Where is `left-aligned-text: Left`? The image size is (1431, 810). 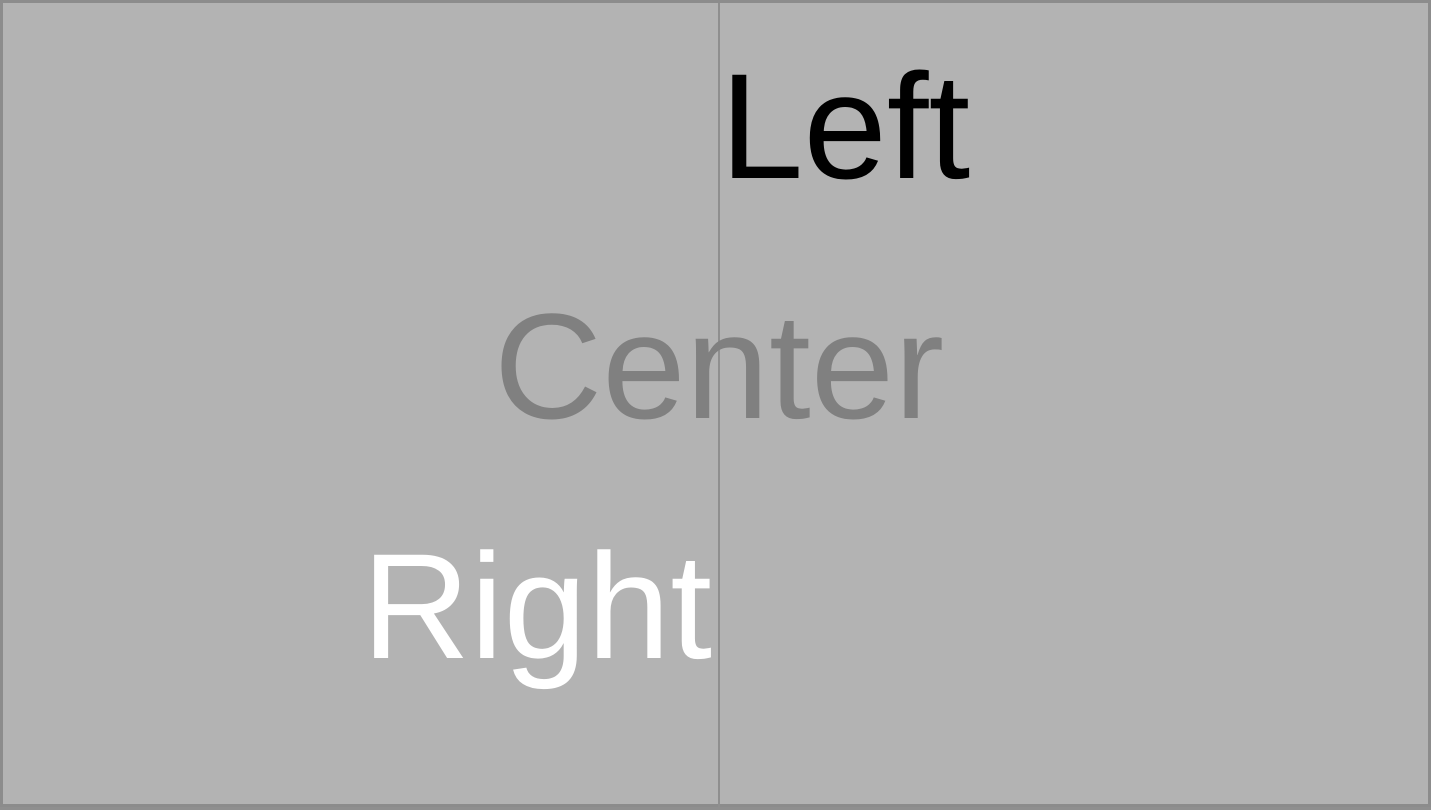 left-aligned-text: Left is located at coordinates (845, 126).